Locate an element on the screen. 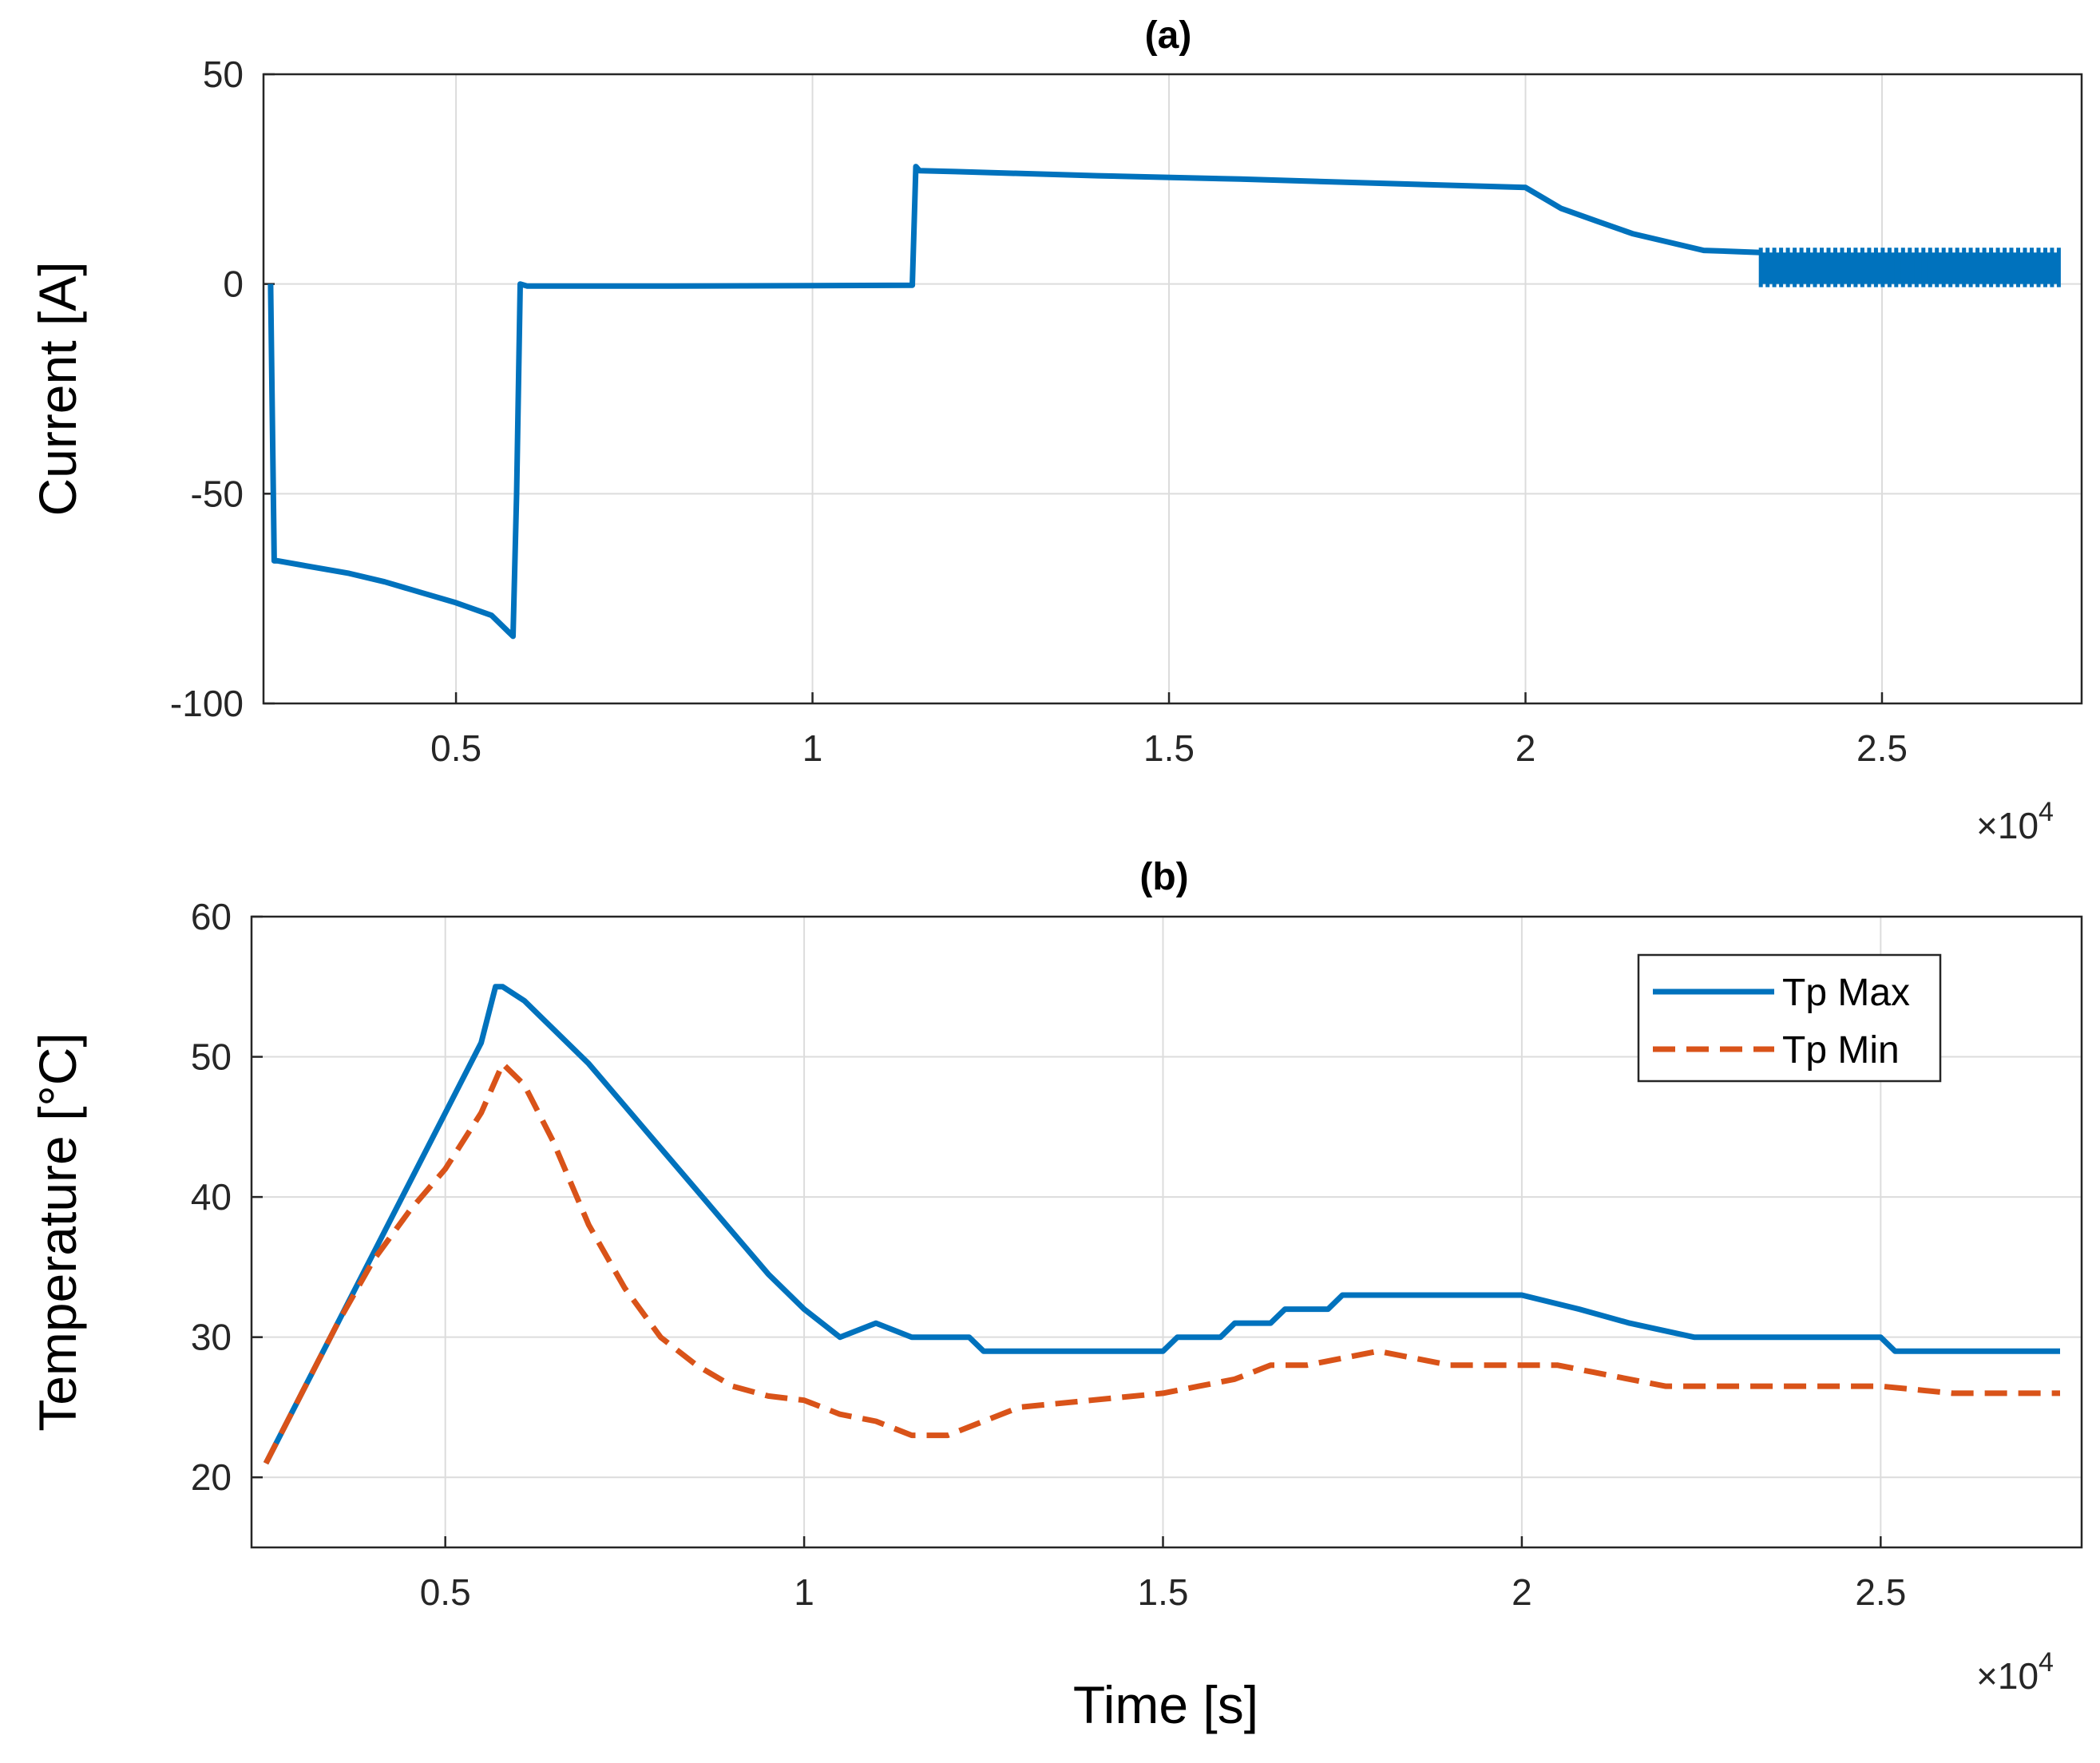  plot-b-x-tick-labels: 0.5 1 1.5 2 2.5 is located at coordinates (1163, 1592).